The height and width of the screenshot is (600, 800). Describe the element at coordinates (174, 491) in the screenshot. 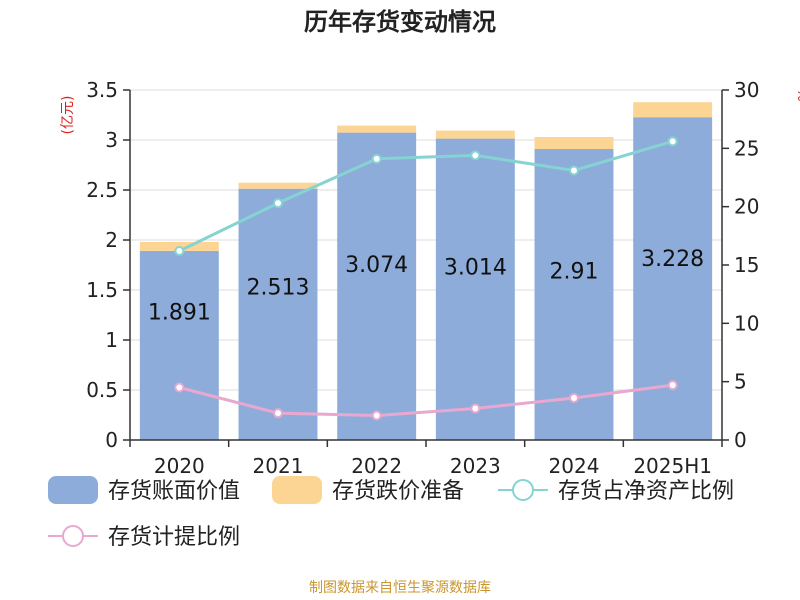

I see `legend-label: 存货账面价值` at that location.